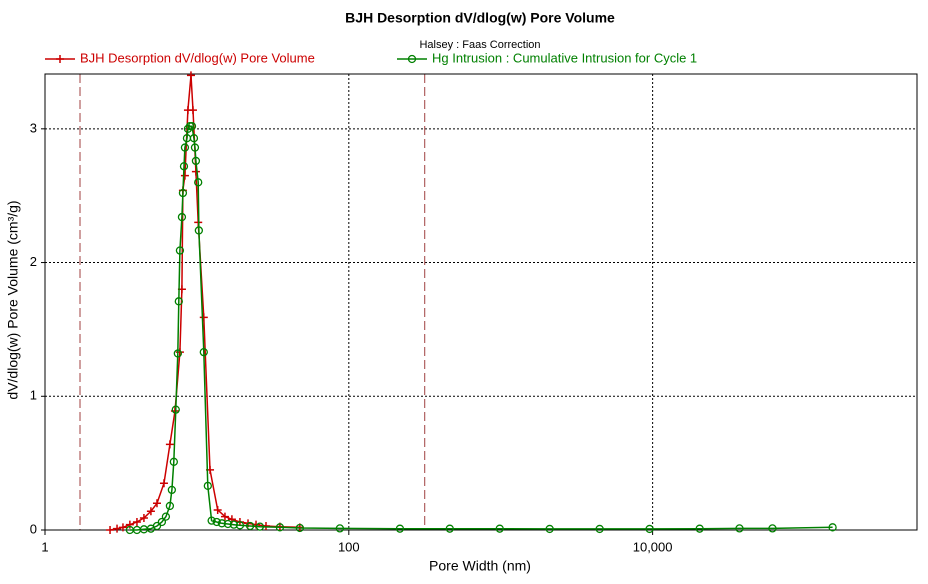  I want to click on x-axis-label: Pore Width (nm), so click(480, 566).